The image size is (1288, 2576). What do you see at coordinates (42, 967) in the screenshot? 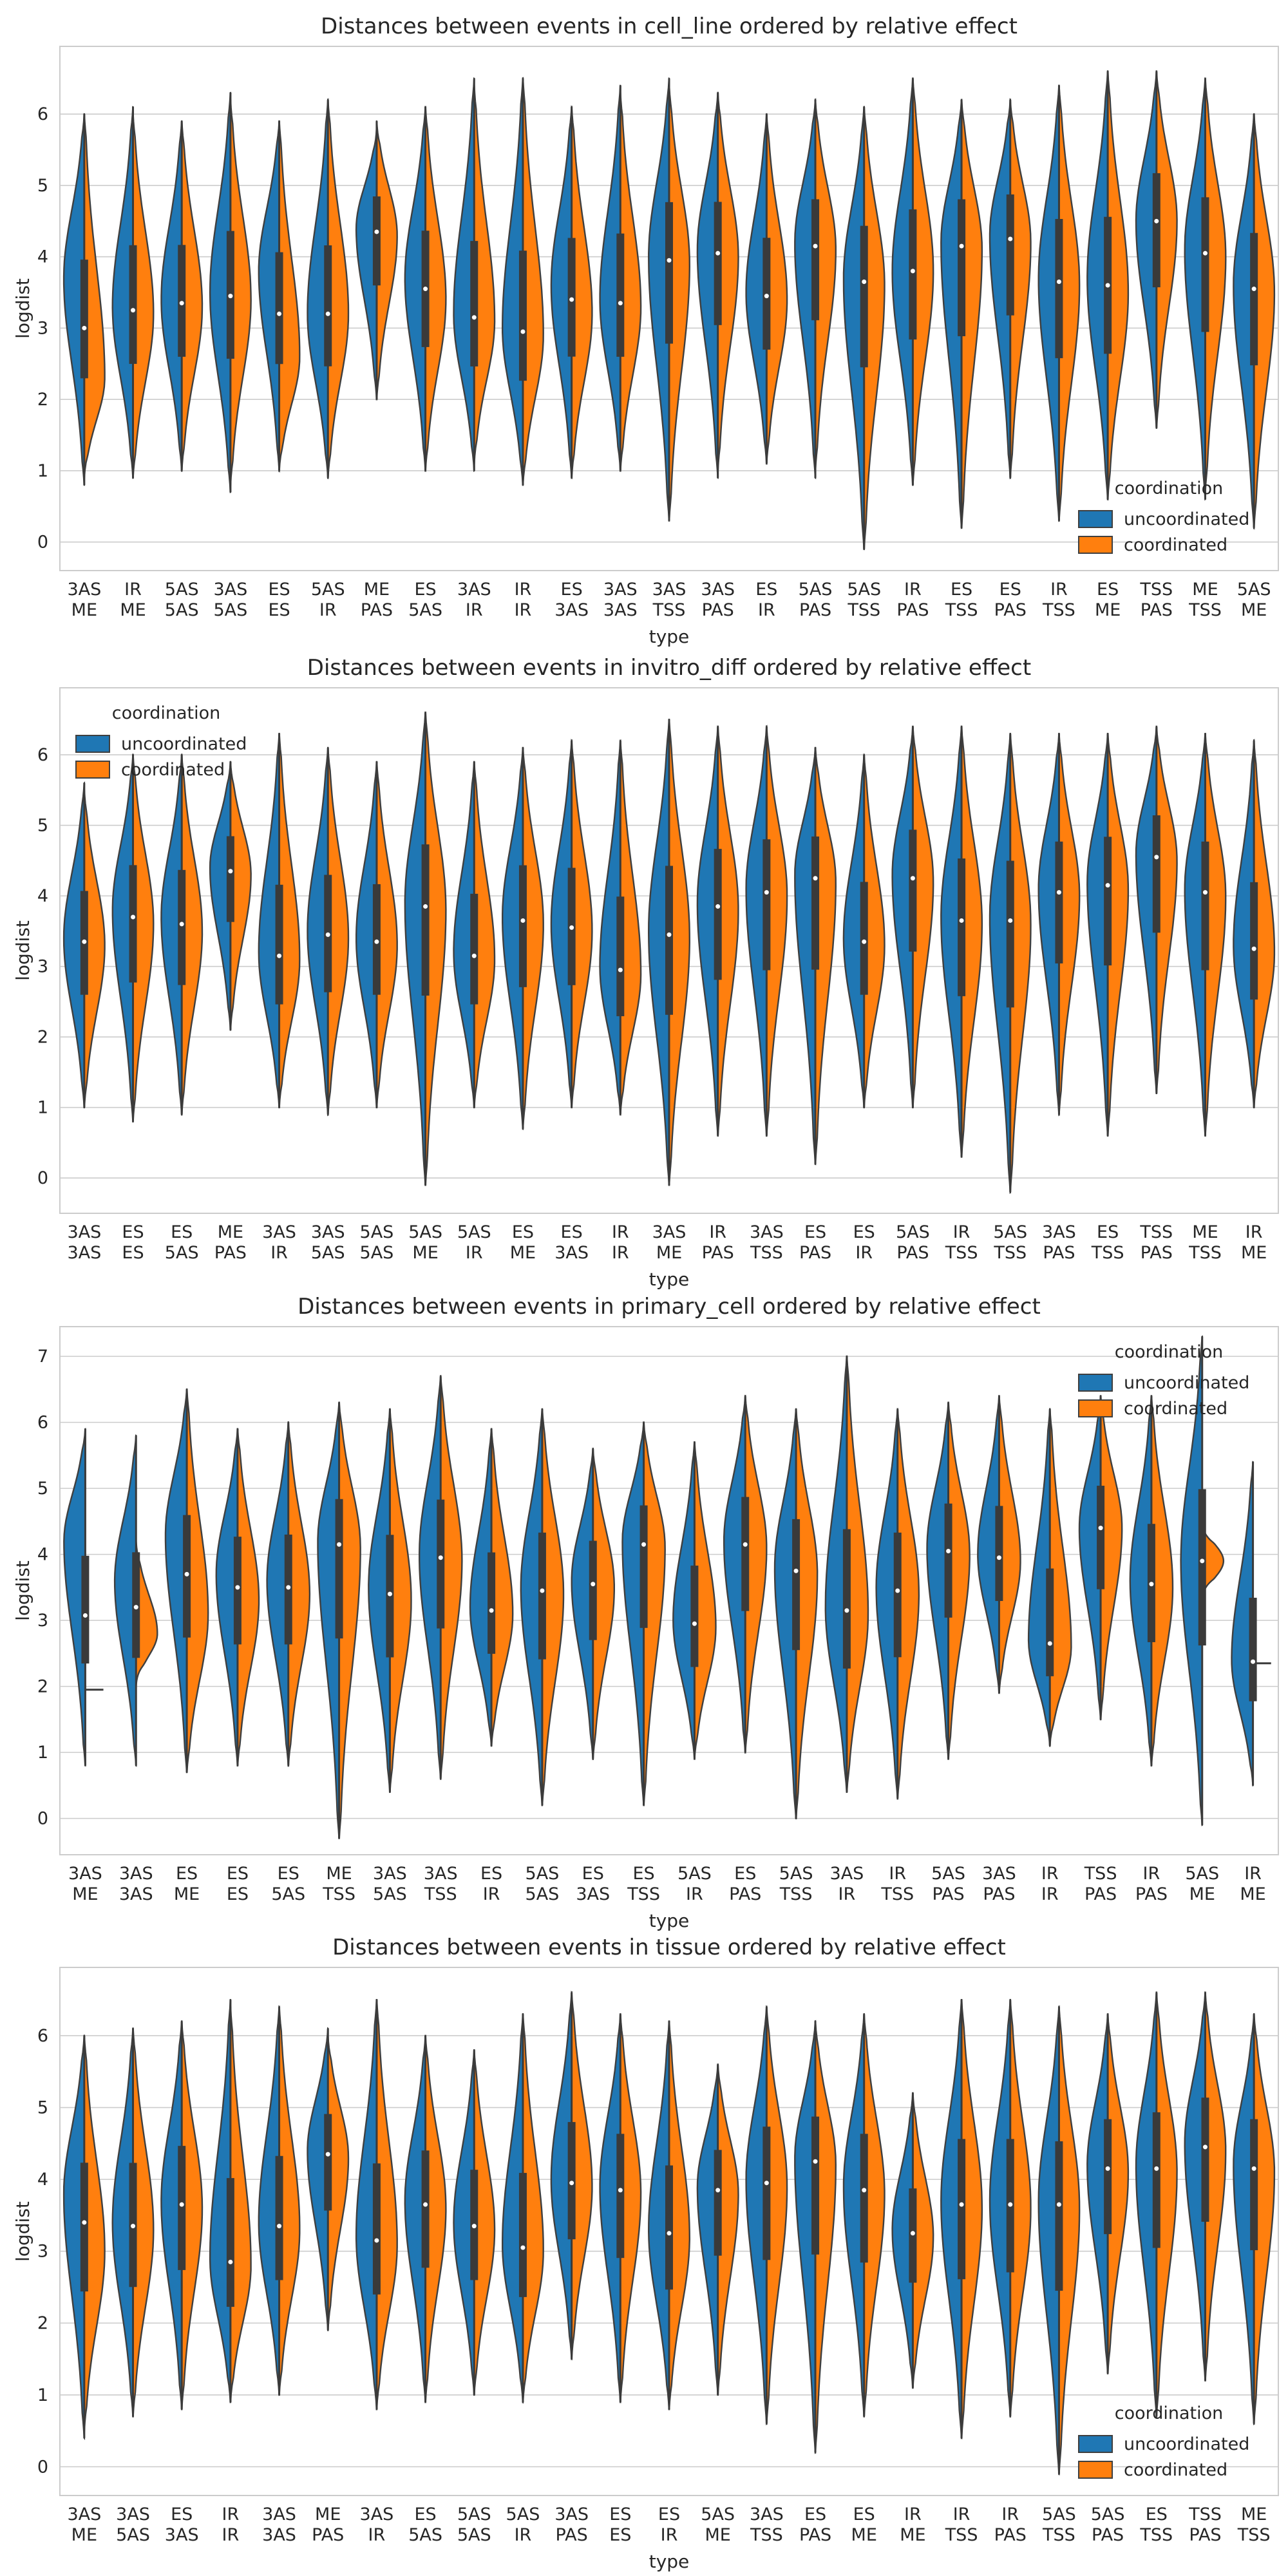
I see `y-tick-label: 3` at bounding box center [42, 967].